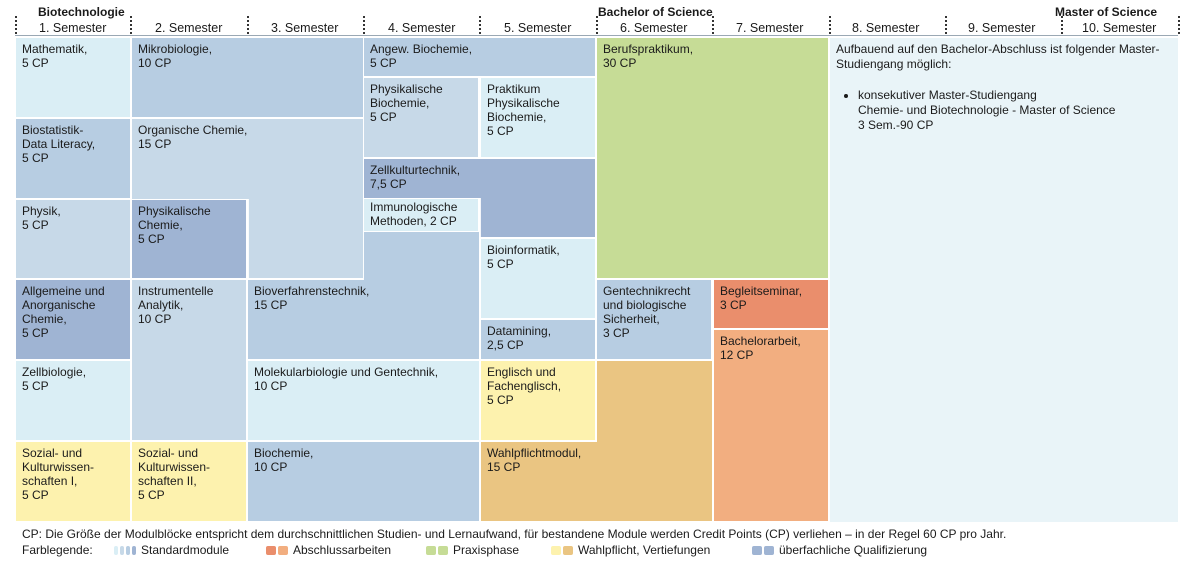 The height and width of the screenshot is (580, 1200). Describe the element at coordinates (563, 550) in the screenshot. I see `yellow-orange-swatch-icon` at that location.